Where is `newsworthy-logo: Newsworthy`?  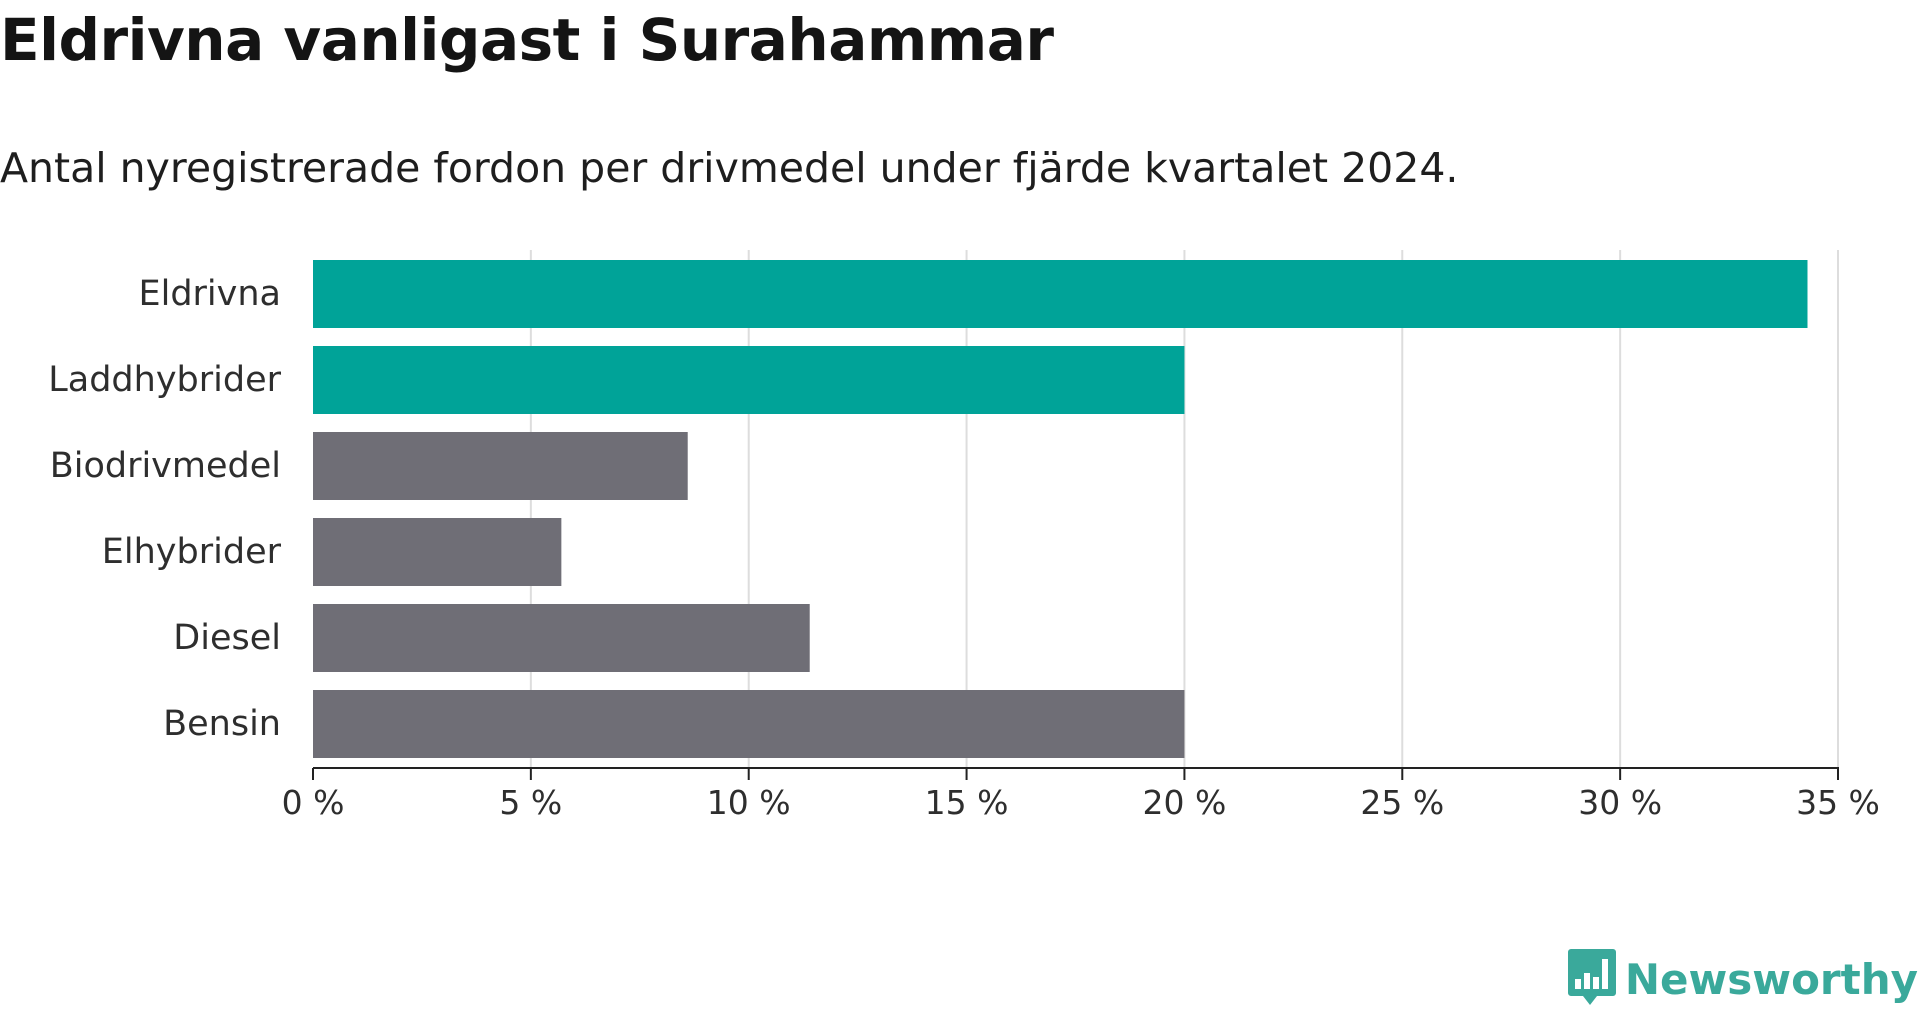
newsworthy-logo: Newsworthy is located at coordinates (1742, 979).